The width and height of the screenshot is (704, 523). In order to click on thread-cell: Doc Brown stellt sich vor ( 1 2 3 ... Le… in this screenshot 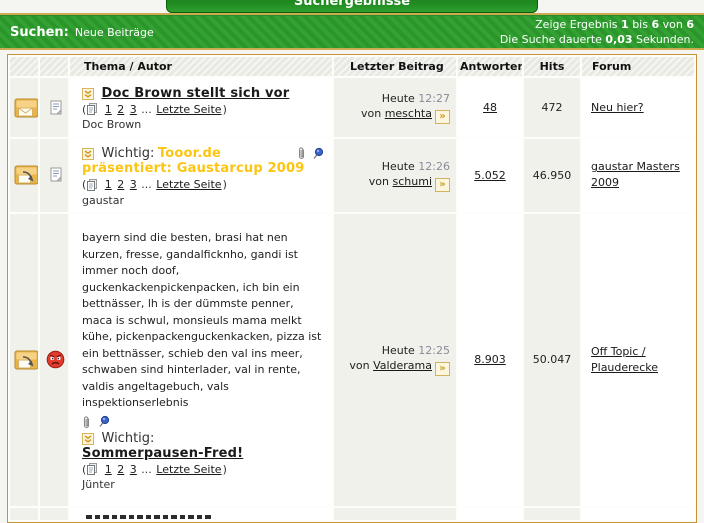, I will do `click(201, 107)`.